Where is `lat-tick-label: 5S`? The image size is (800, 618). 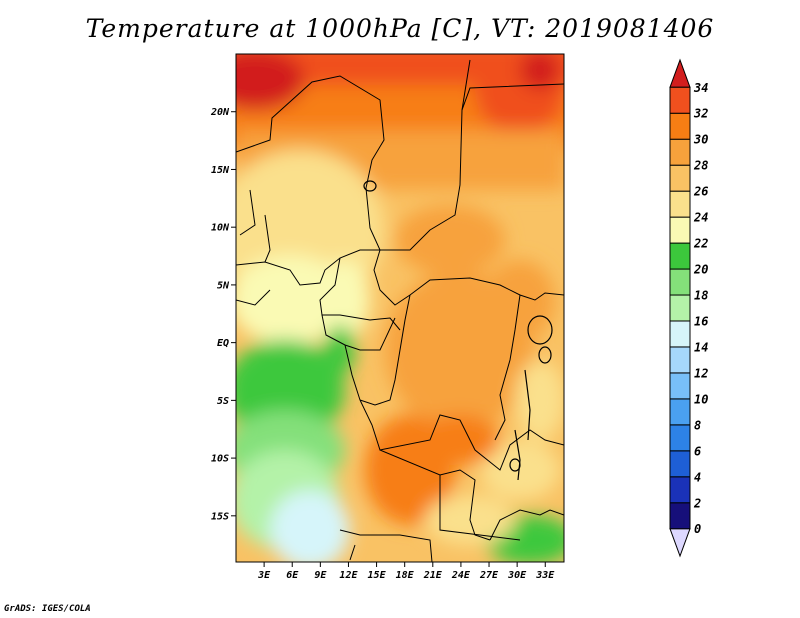
lat-tick-label: 5S is located at coordinates (223, 401).